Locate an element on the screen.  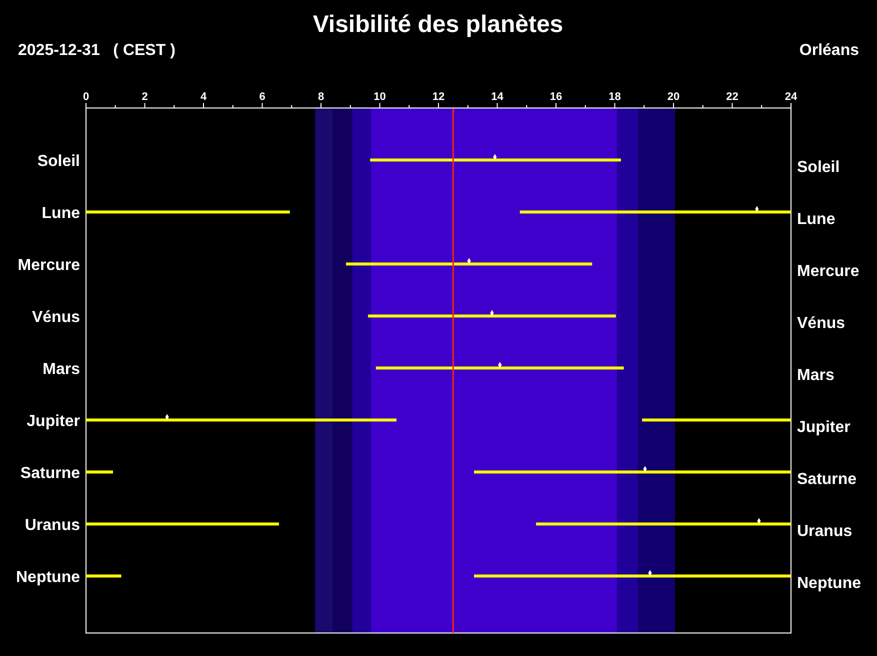
text: Orléans is located at coordinates (829, 50).